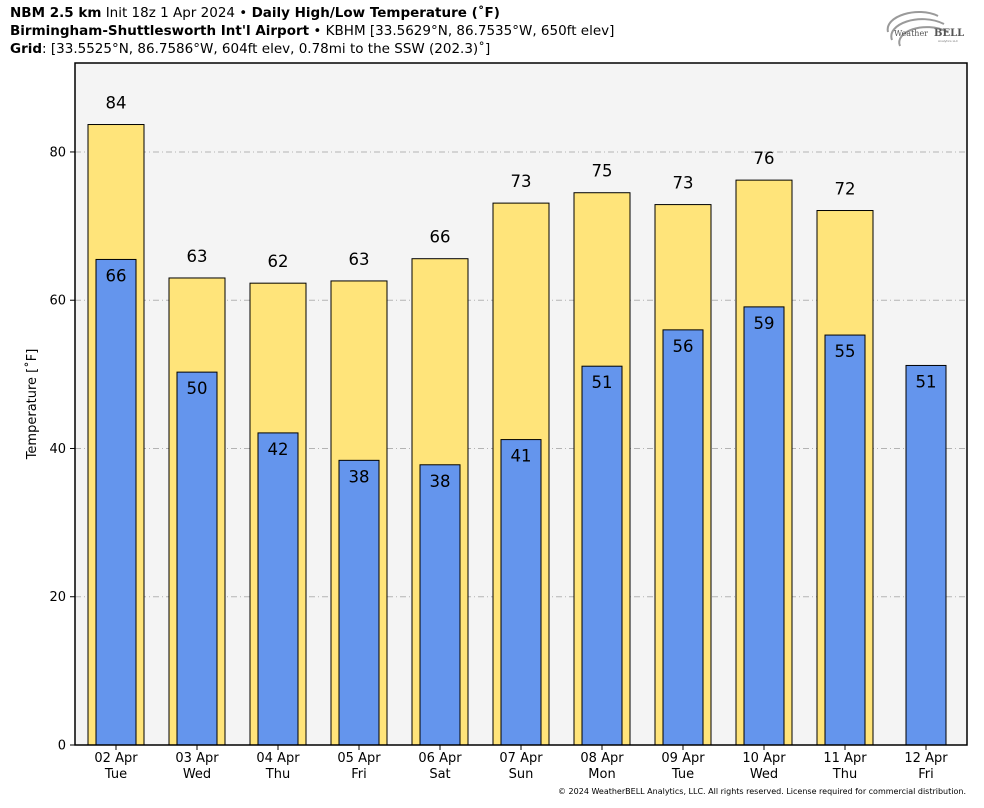 The image size is (984, 808). I want to click on high-temp-label: 84, so click(116, 103).